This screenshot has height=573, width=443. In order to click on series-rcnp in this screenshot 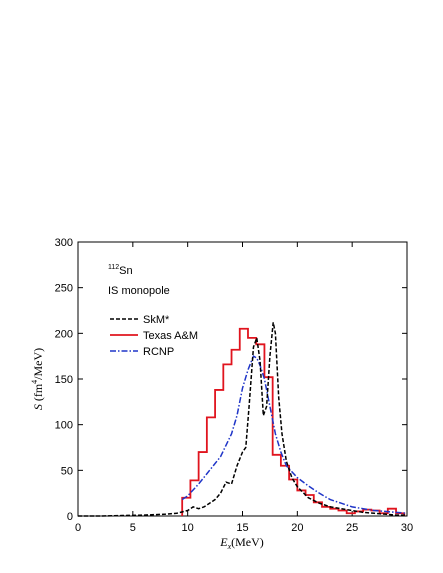, I will do `click(294, 435)`.